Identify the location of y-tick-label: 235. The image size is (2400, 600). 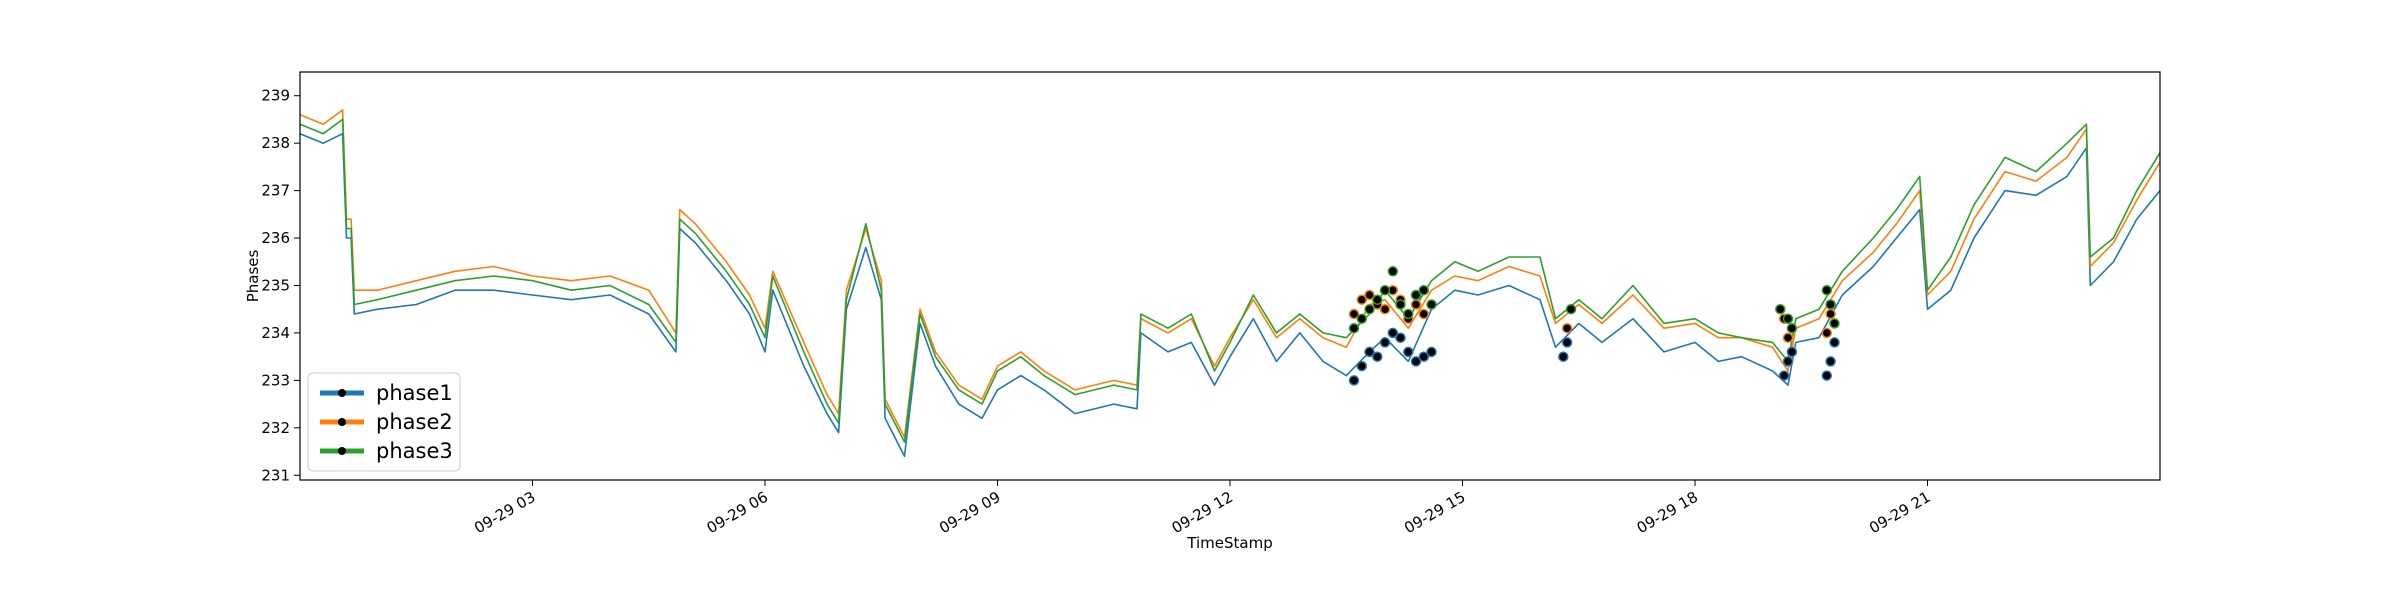
(275, 285).